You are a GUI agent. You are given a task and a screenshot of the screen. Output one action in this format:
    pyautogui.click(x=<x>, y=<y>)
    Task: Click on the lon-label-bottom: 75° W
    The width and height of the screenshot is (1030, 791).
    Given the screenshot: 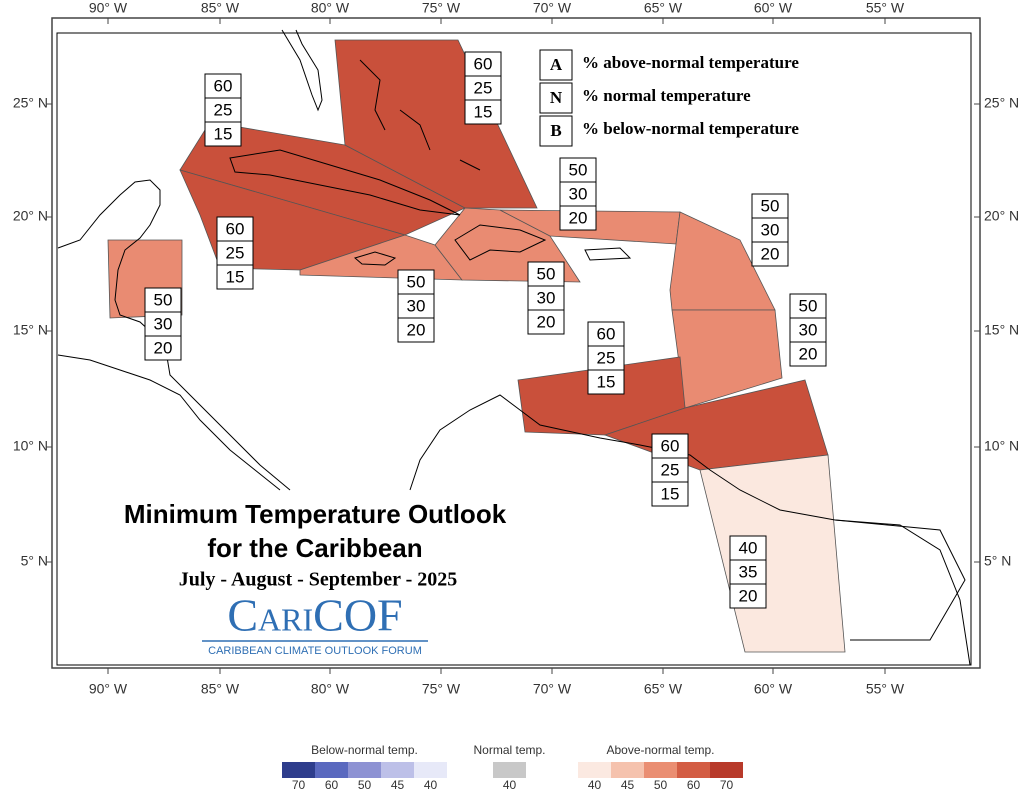 What is the action you would take?
    pyautogui.click(x=441, y=689)
    